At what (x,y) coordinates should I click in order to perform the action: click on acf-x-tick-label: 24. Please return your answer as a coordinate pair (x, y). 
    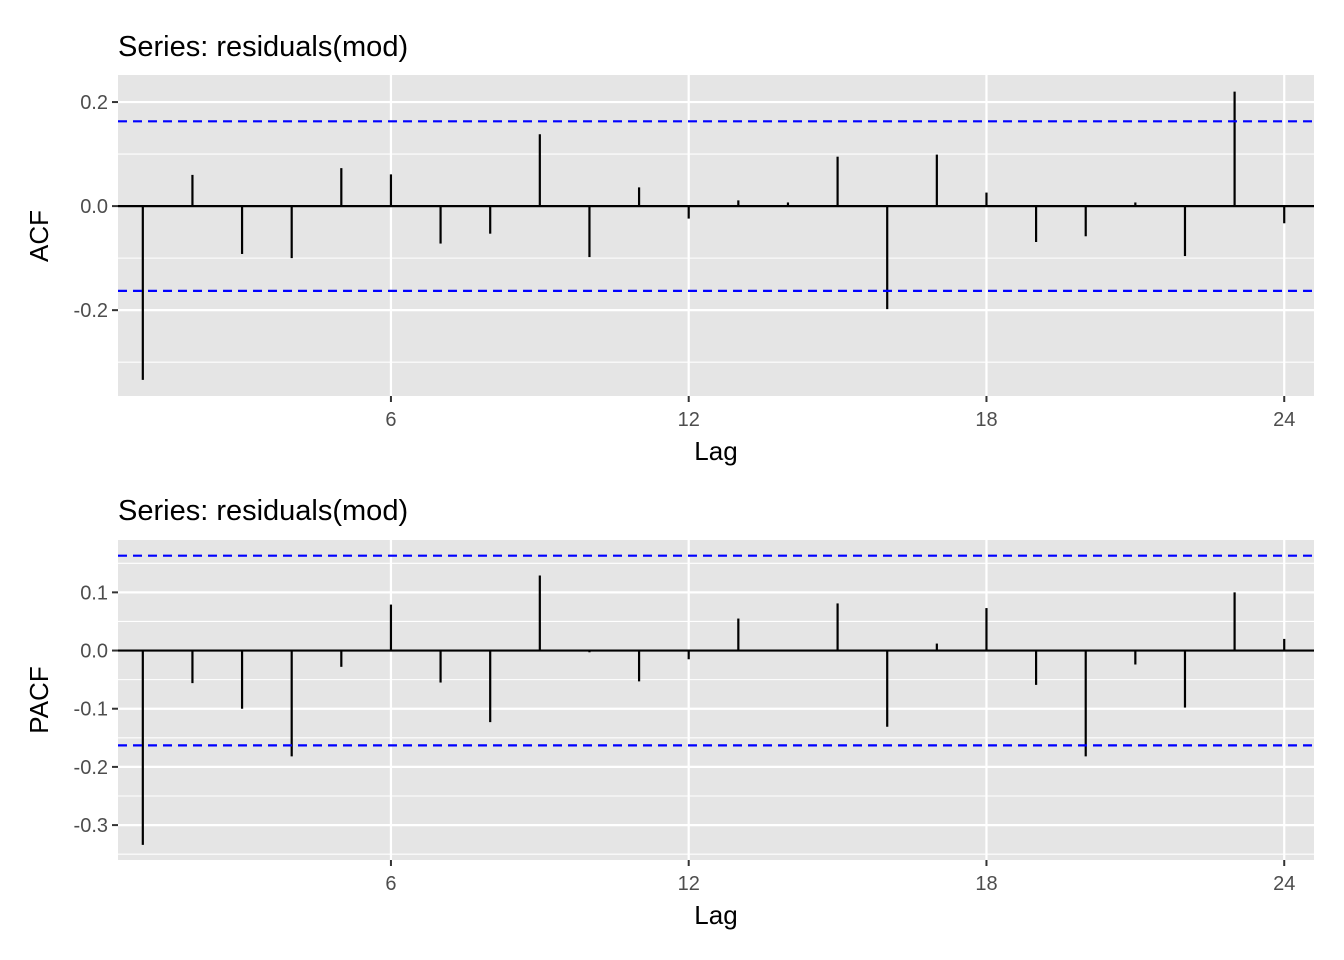
    Looking at the image, I should click on (1284, 420).